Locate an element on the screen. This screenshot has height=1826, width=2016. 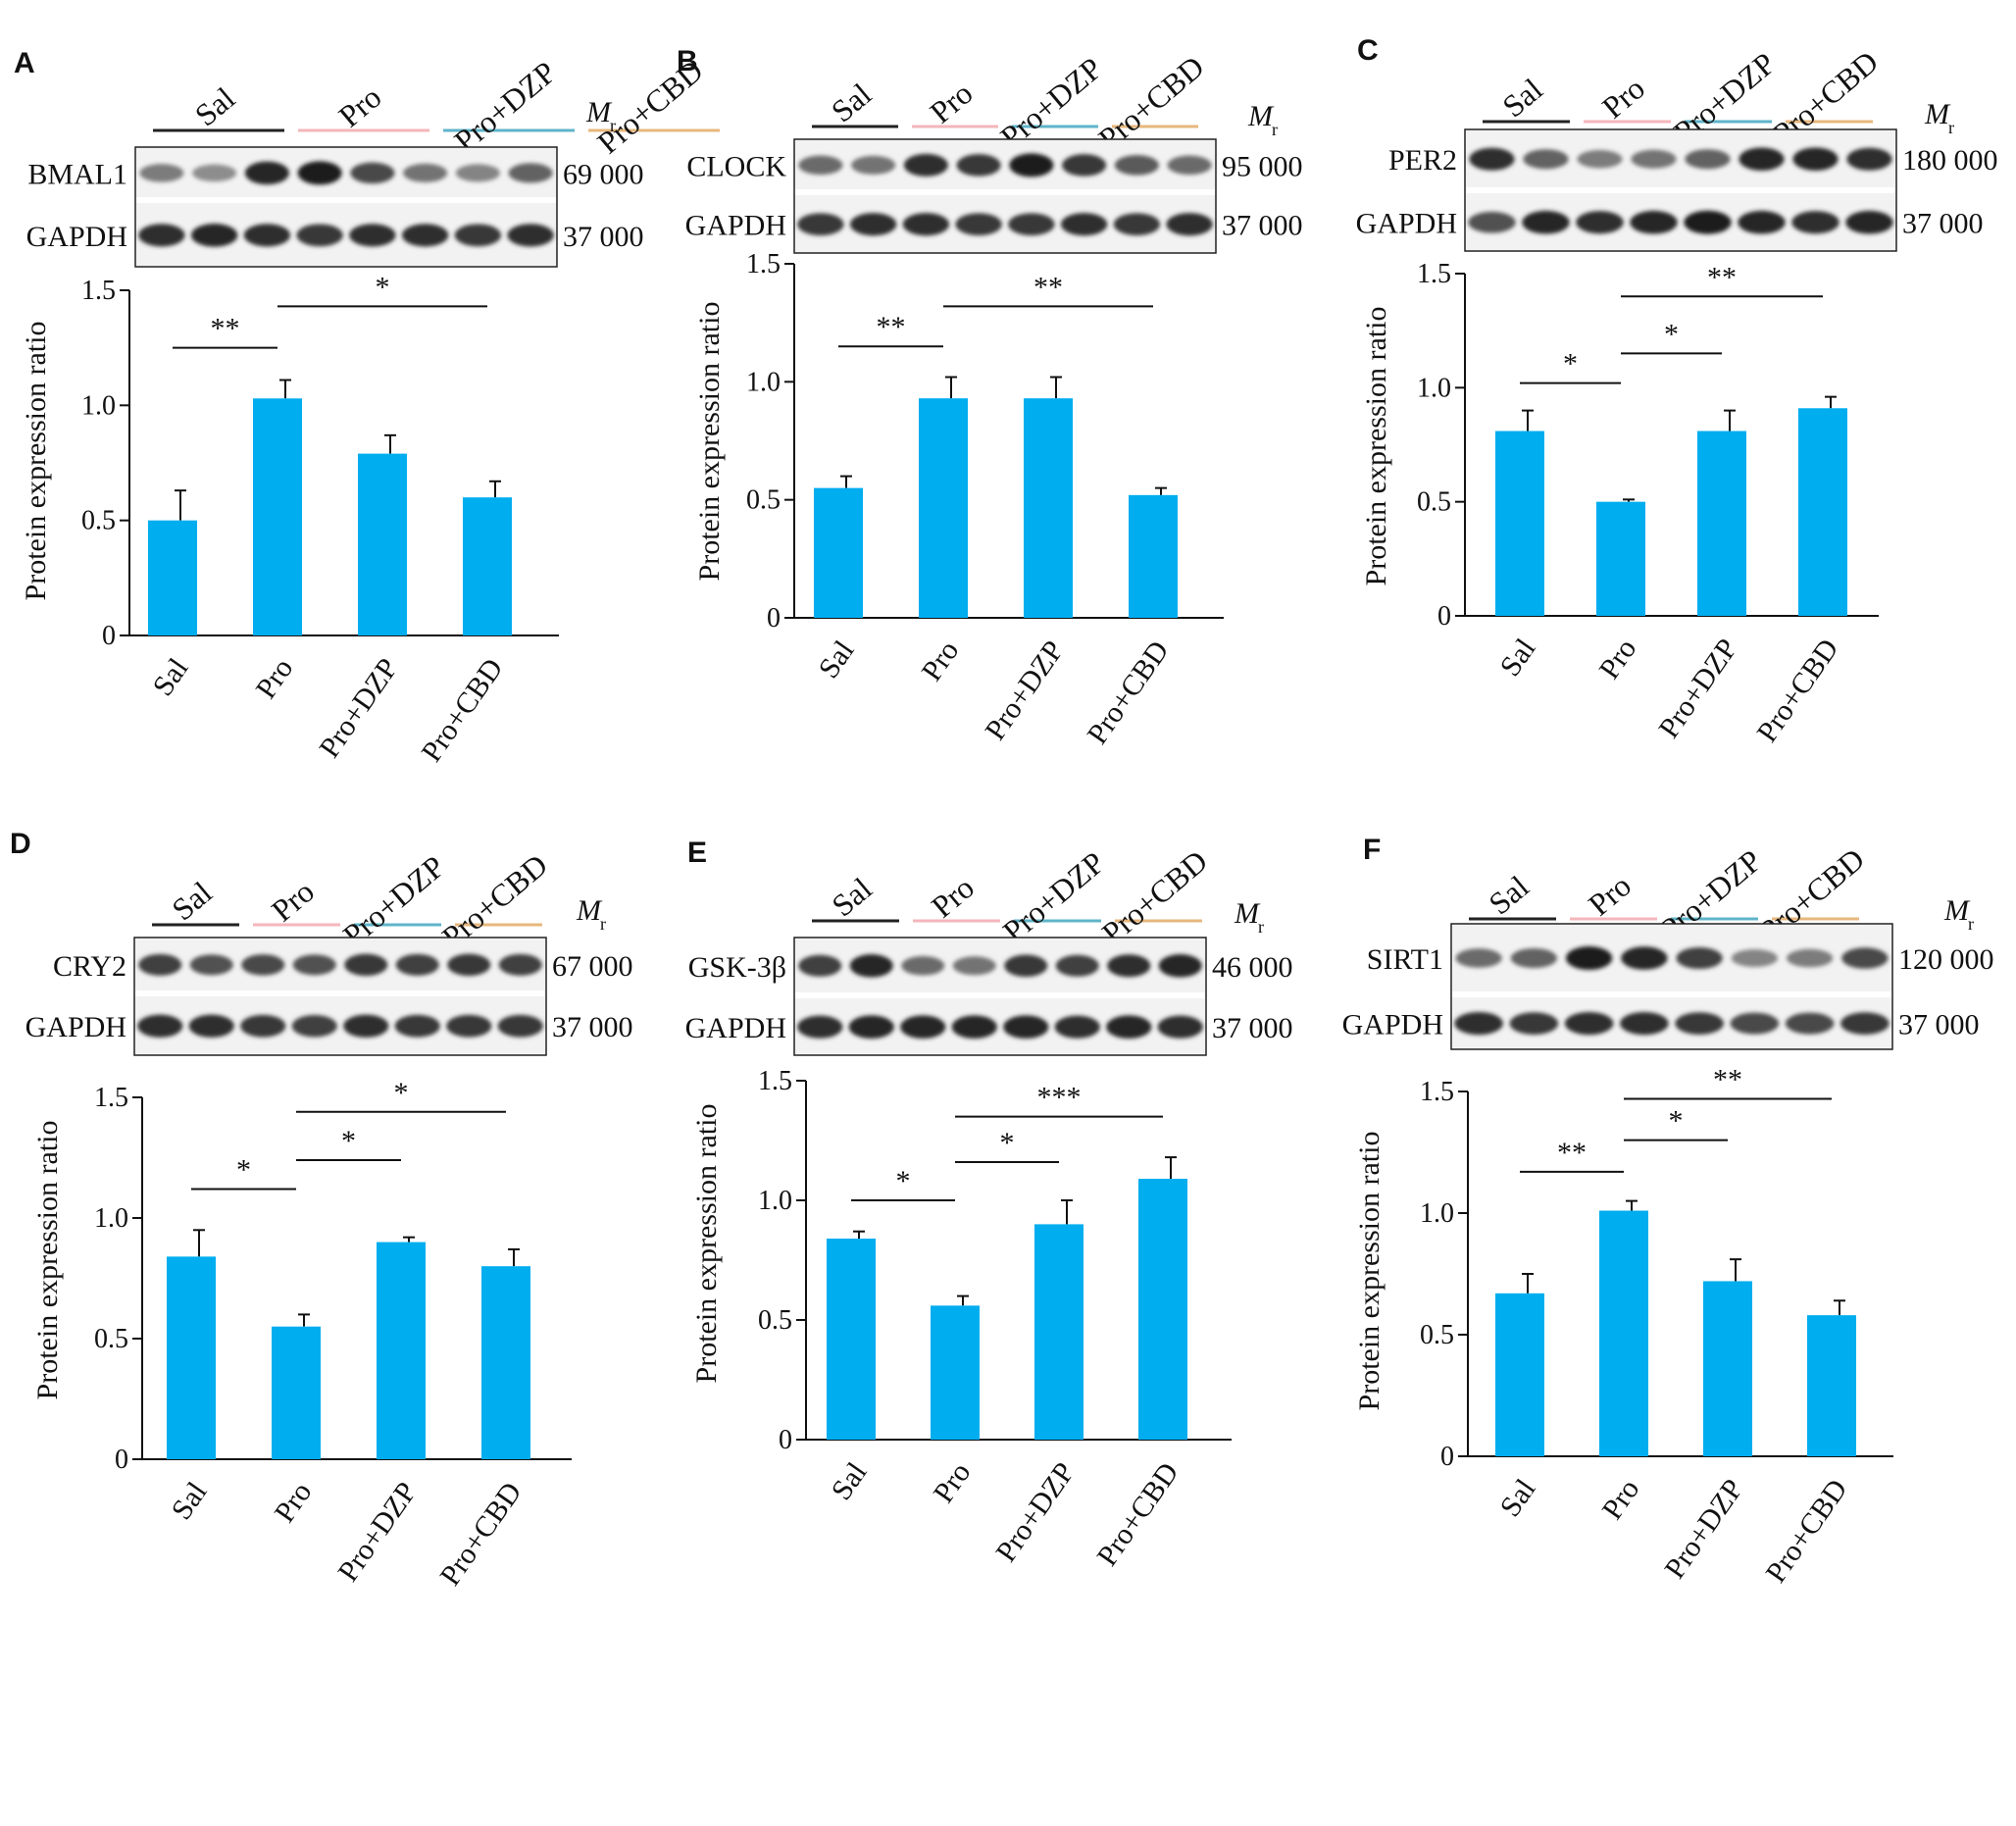
blot-target-label: GSK-3β is located at coordinates (737, 967).